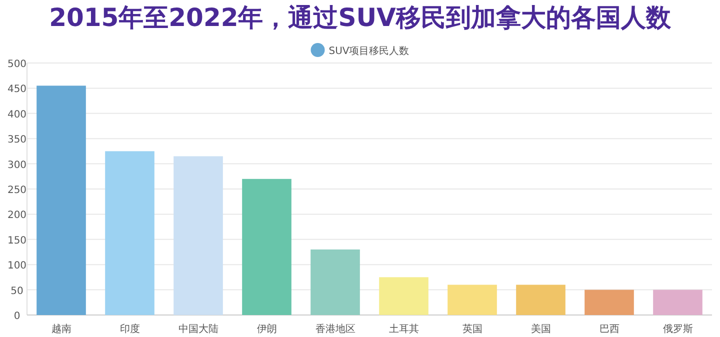  Describe the element at coordinates (61, 329) in the screenshot. I see `x-tick-label: 越南` at that location.